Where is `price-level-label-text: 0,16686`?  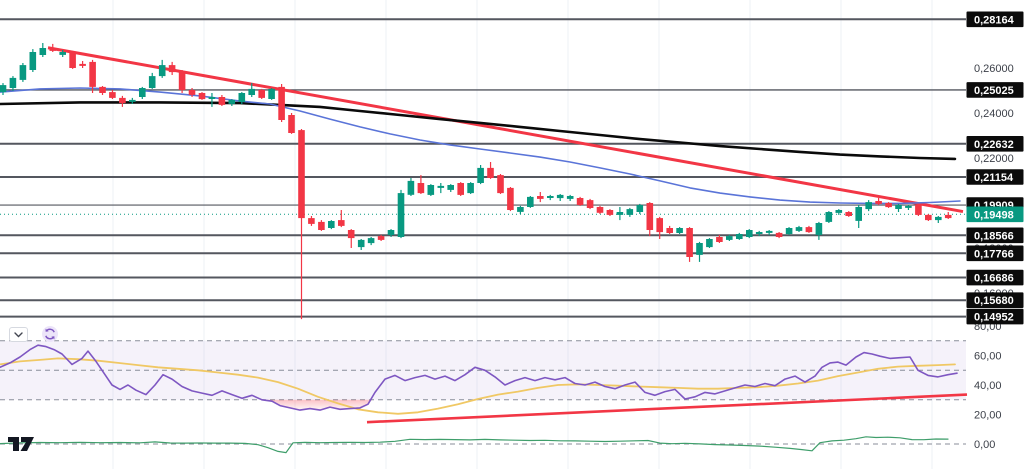 price-level-label-text: 0,16686 is located at coordinates (994, 279).